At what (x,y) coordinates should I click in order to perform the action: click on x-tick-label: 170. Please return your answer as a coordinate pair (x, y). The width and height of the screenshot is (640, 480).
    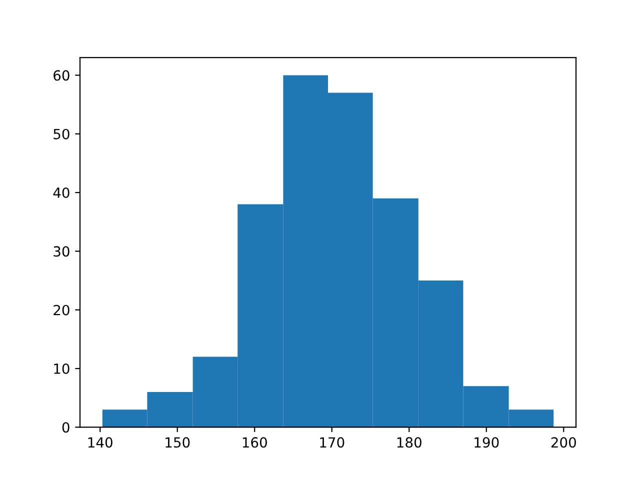
    Looking at the image, I should click on (332, 442).